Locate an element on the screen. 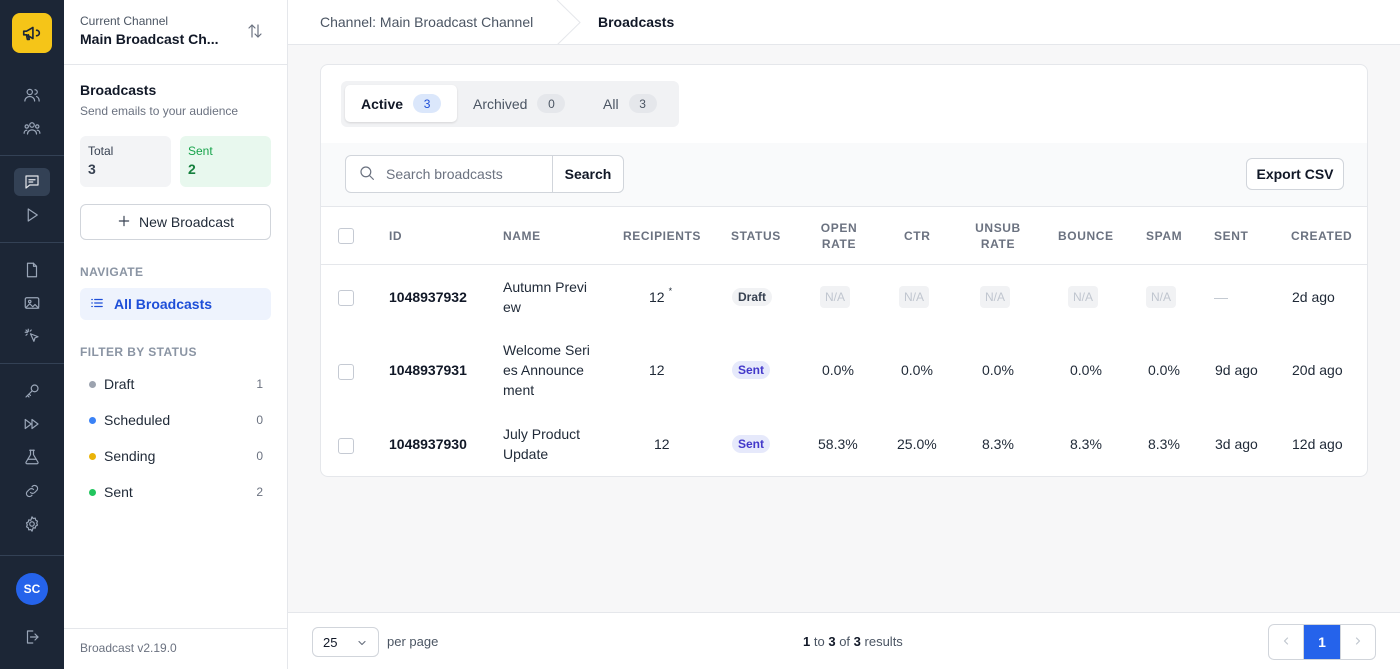  column-header-spam: SPAM is located at coordinates (1164, 235).